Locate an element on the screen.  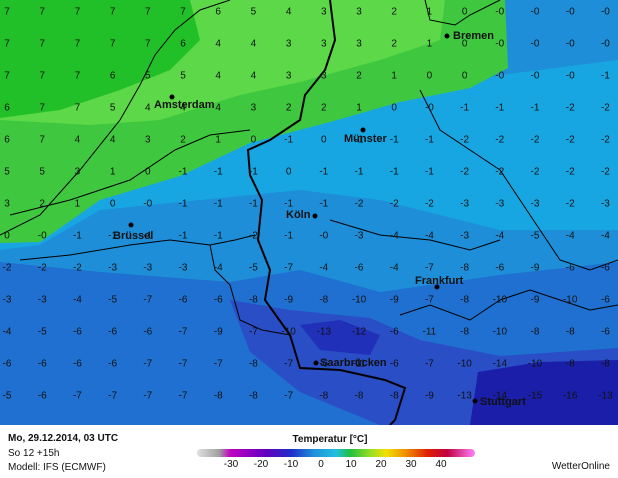
city-label: Bremen is located at coordinates (473, 36).